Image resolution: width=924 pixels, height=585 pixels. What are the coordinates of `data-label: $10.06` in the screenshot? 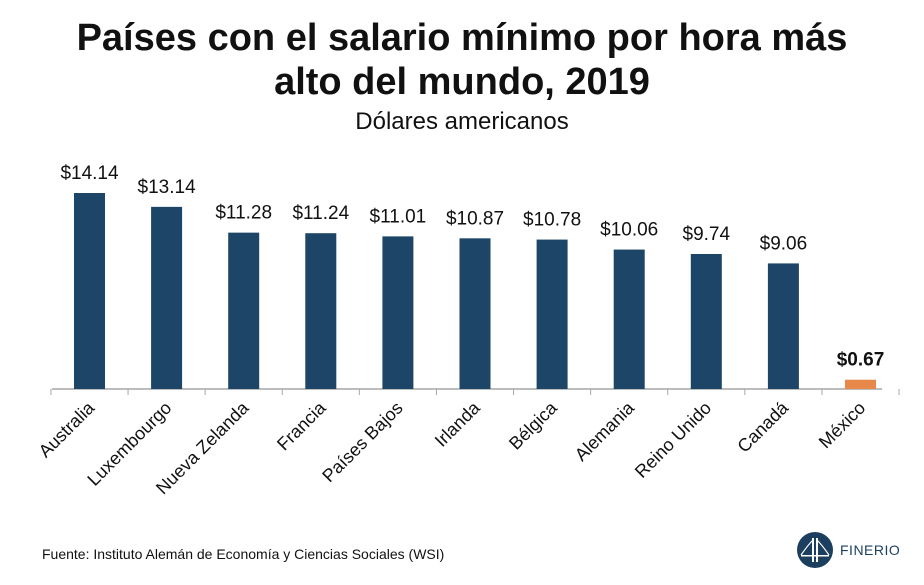 It's located at (629, 230).